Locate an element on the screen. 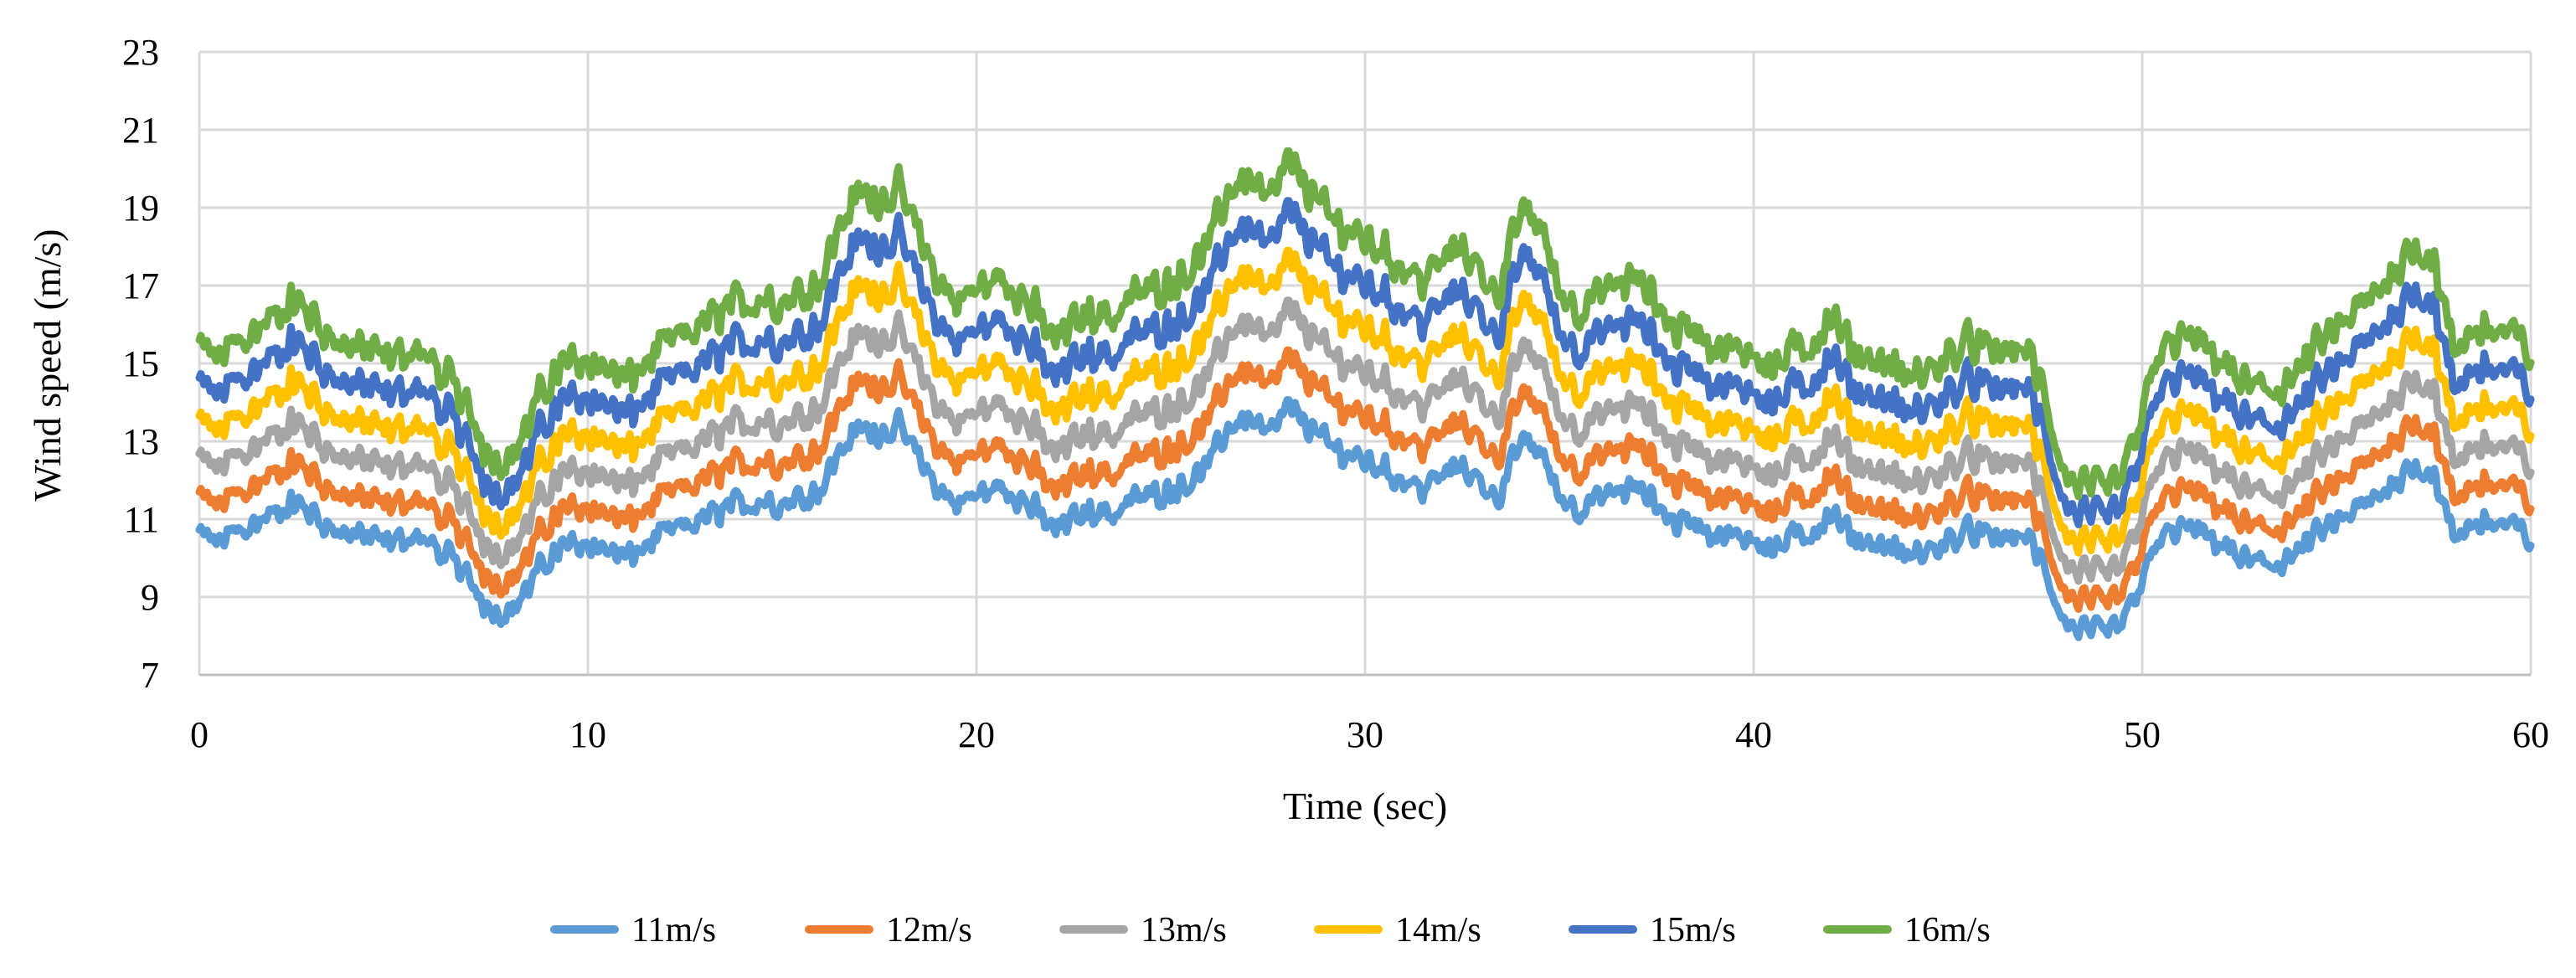 The image size is (2576, 978). y-tick-label: 13 is located at coordinates (140, 441).